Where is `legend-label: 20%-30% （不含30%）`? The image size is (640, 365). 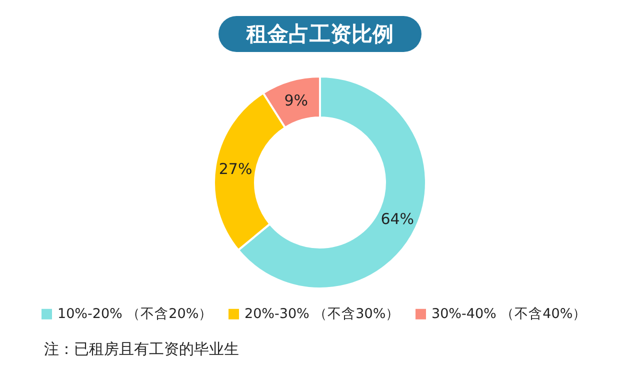 legend-label: 20%-30% （不含30%） is located at coordinates (322, 314).